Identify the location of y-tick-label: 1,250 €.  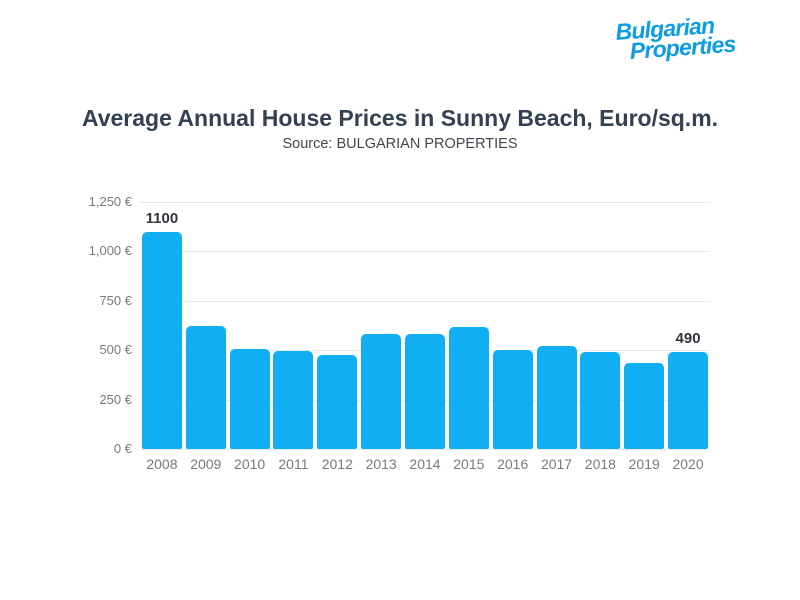
(110, 201).